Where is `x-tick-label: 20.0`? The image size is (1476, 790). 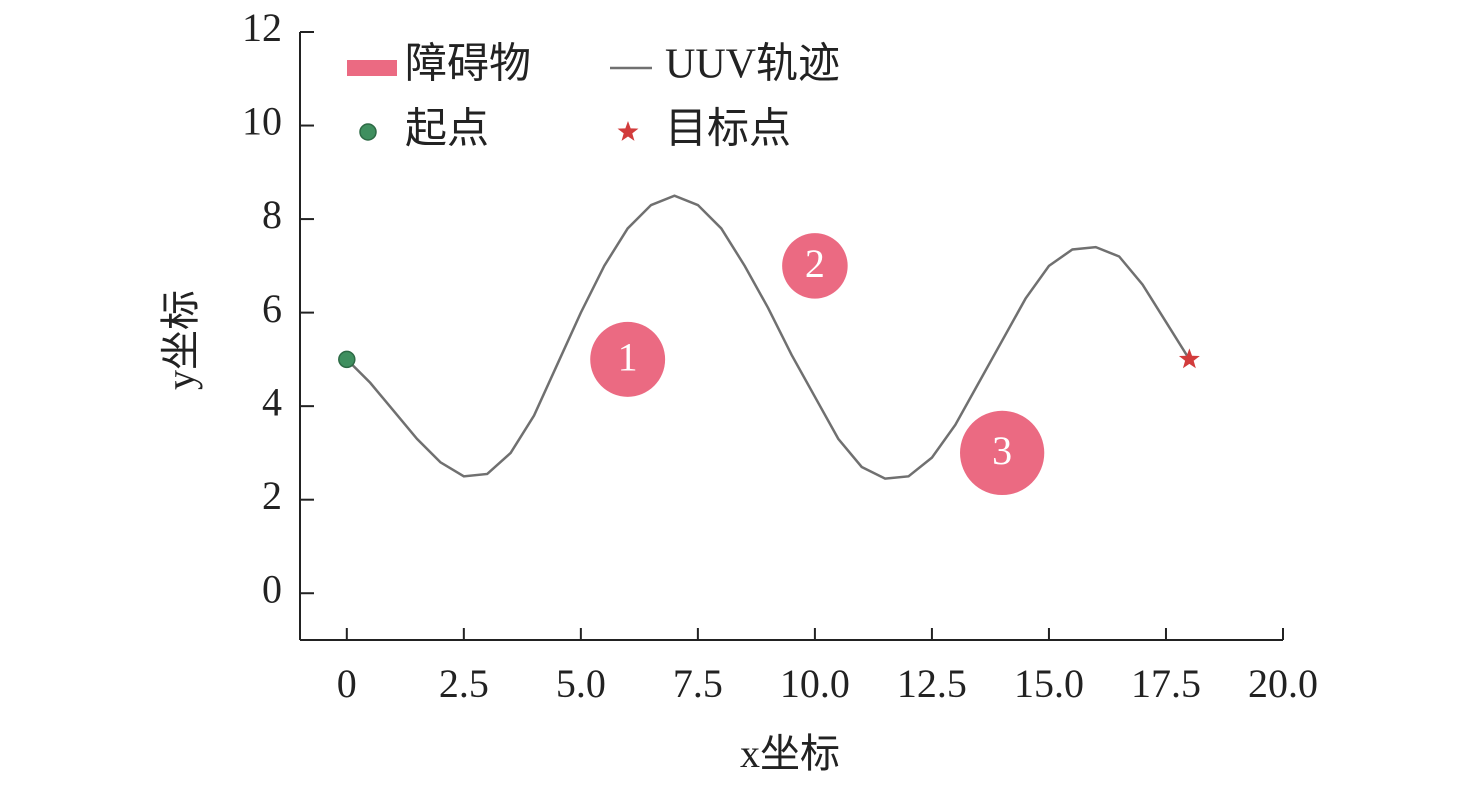 x-tick-label: 20.0 is located at coordinates (1283, 683).